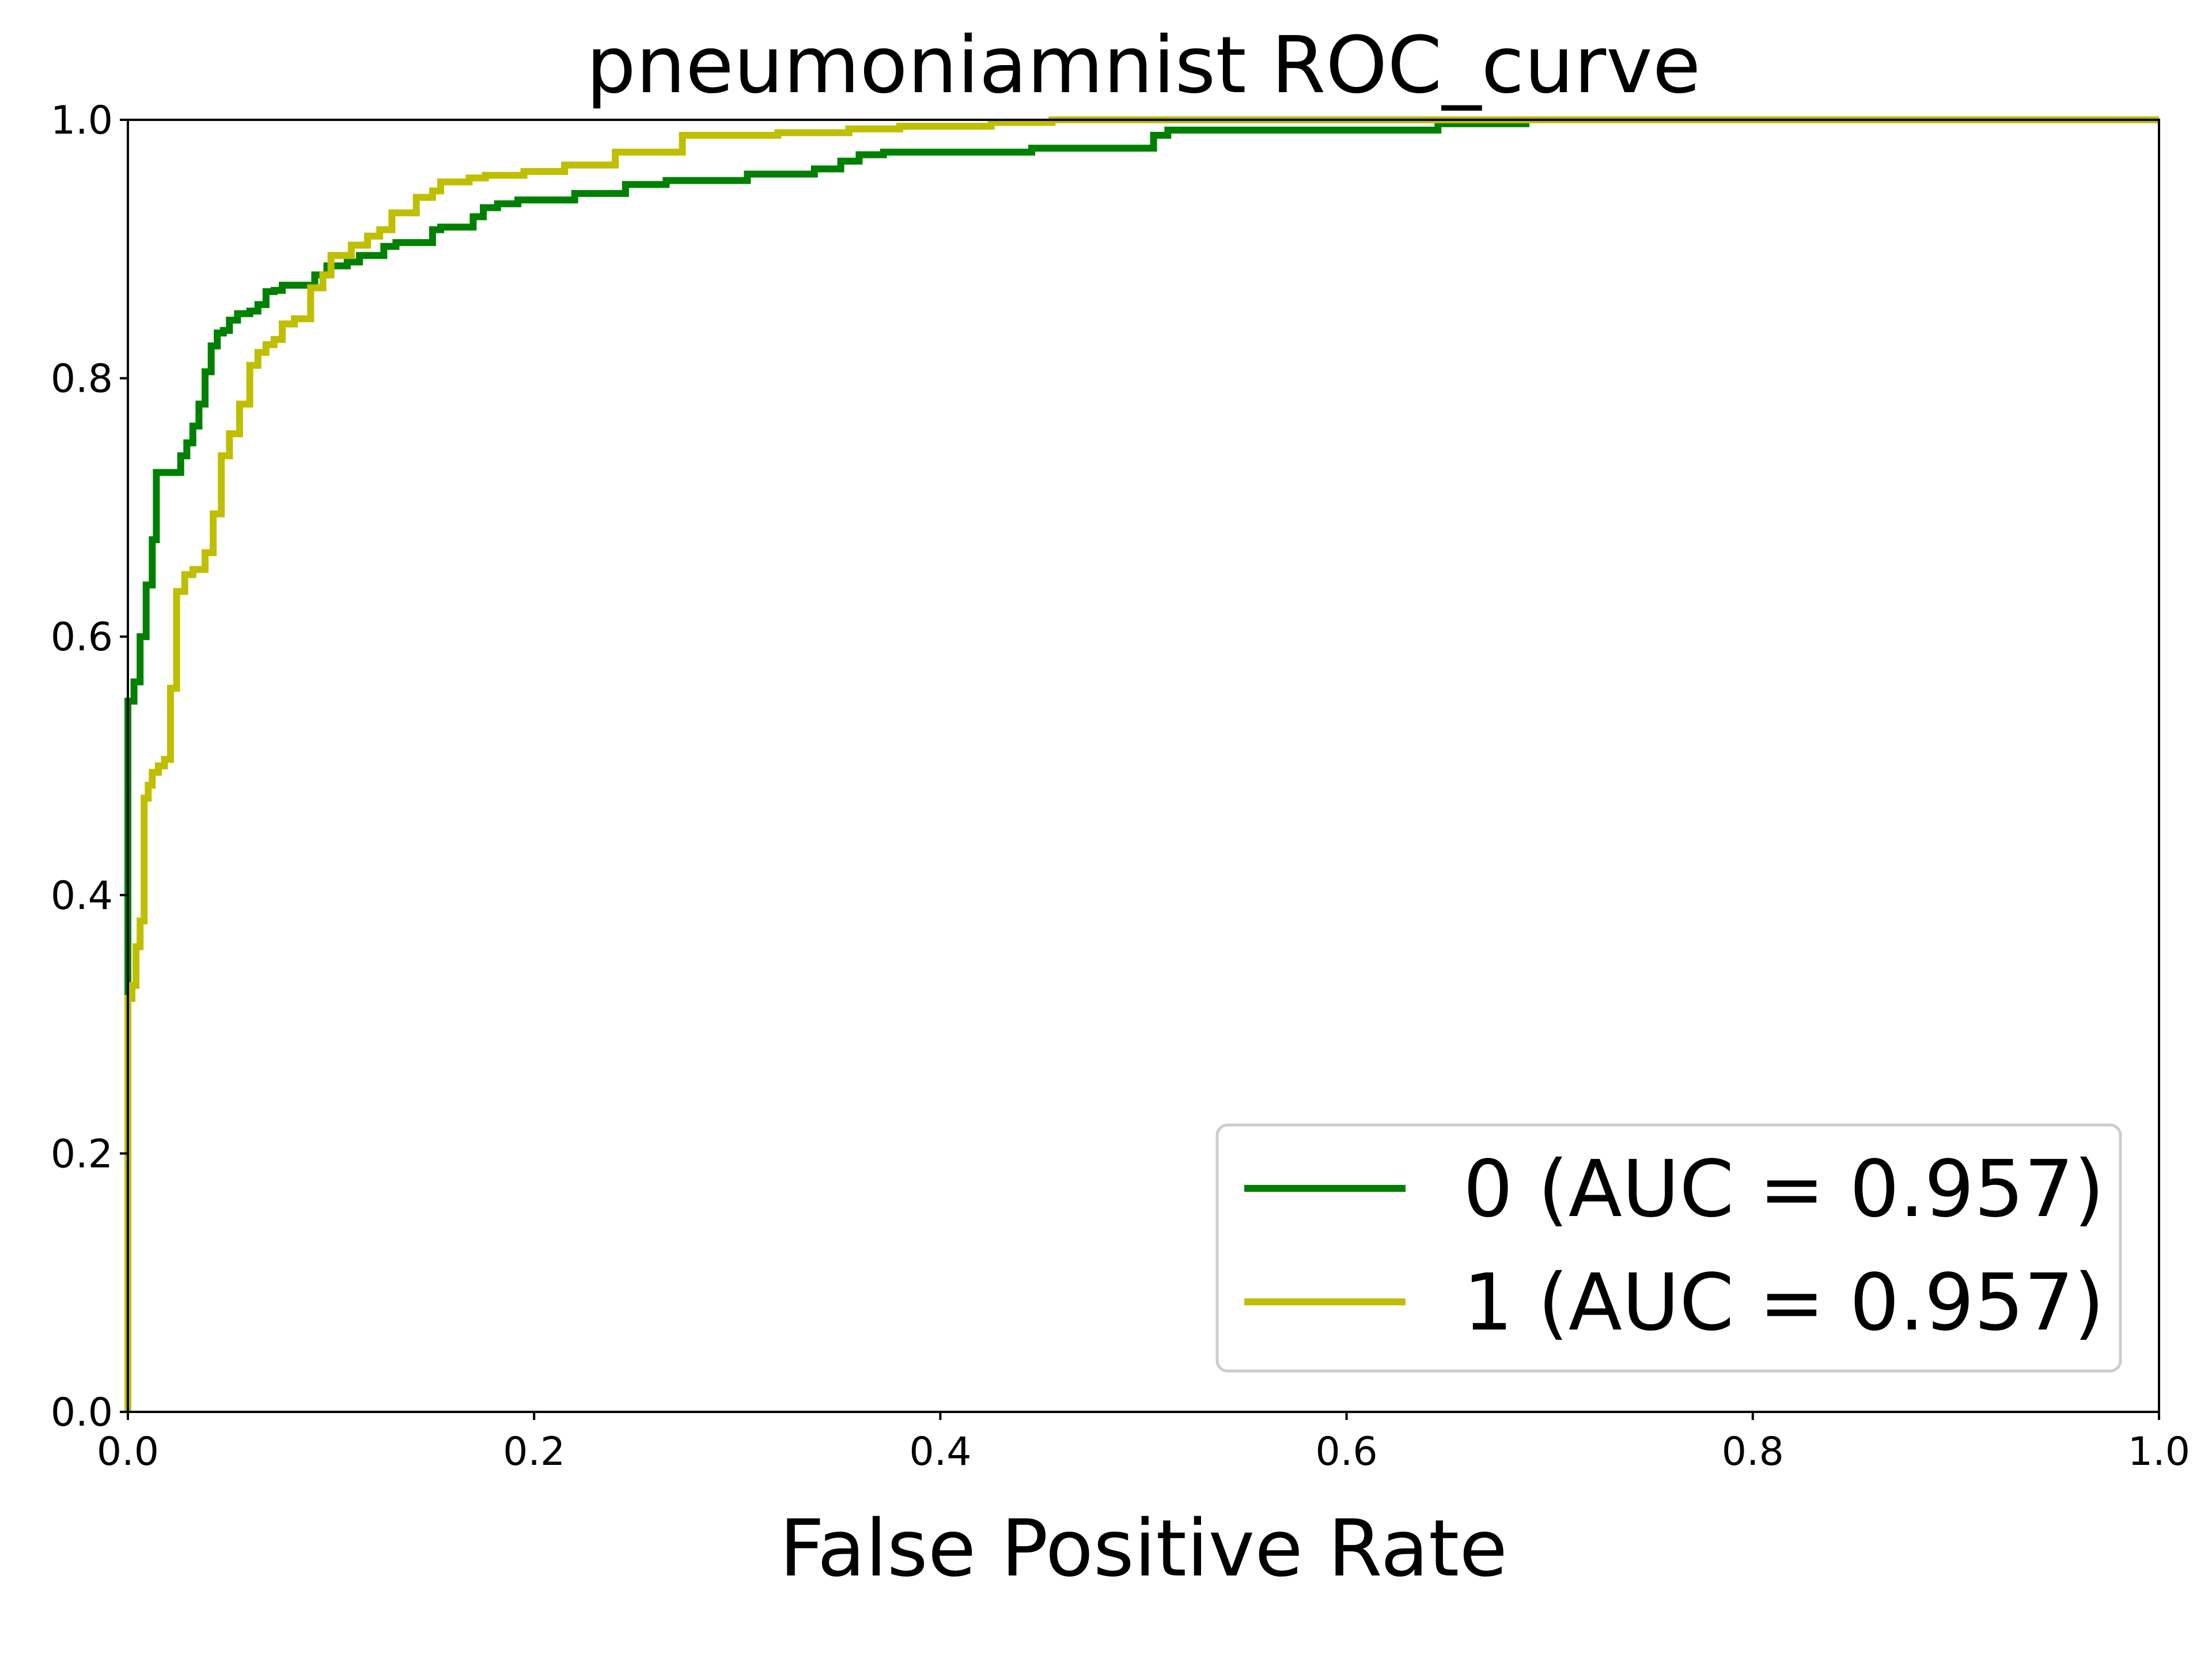 The width and height of the screenshot is (2212, 1659). What do you see at coordinates (82, 896) in the screenshot?
I see `y-tick-label: 0.4` at bounding box center [82, 896].